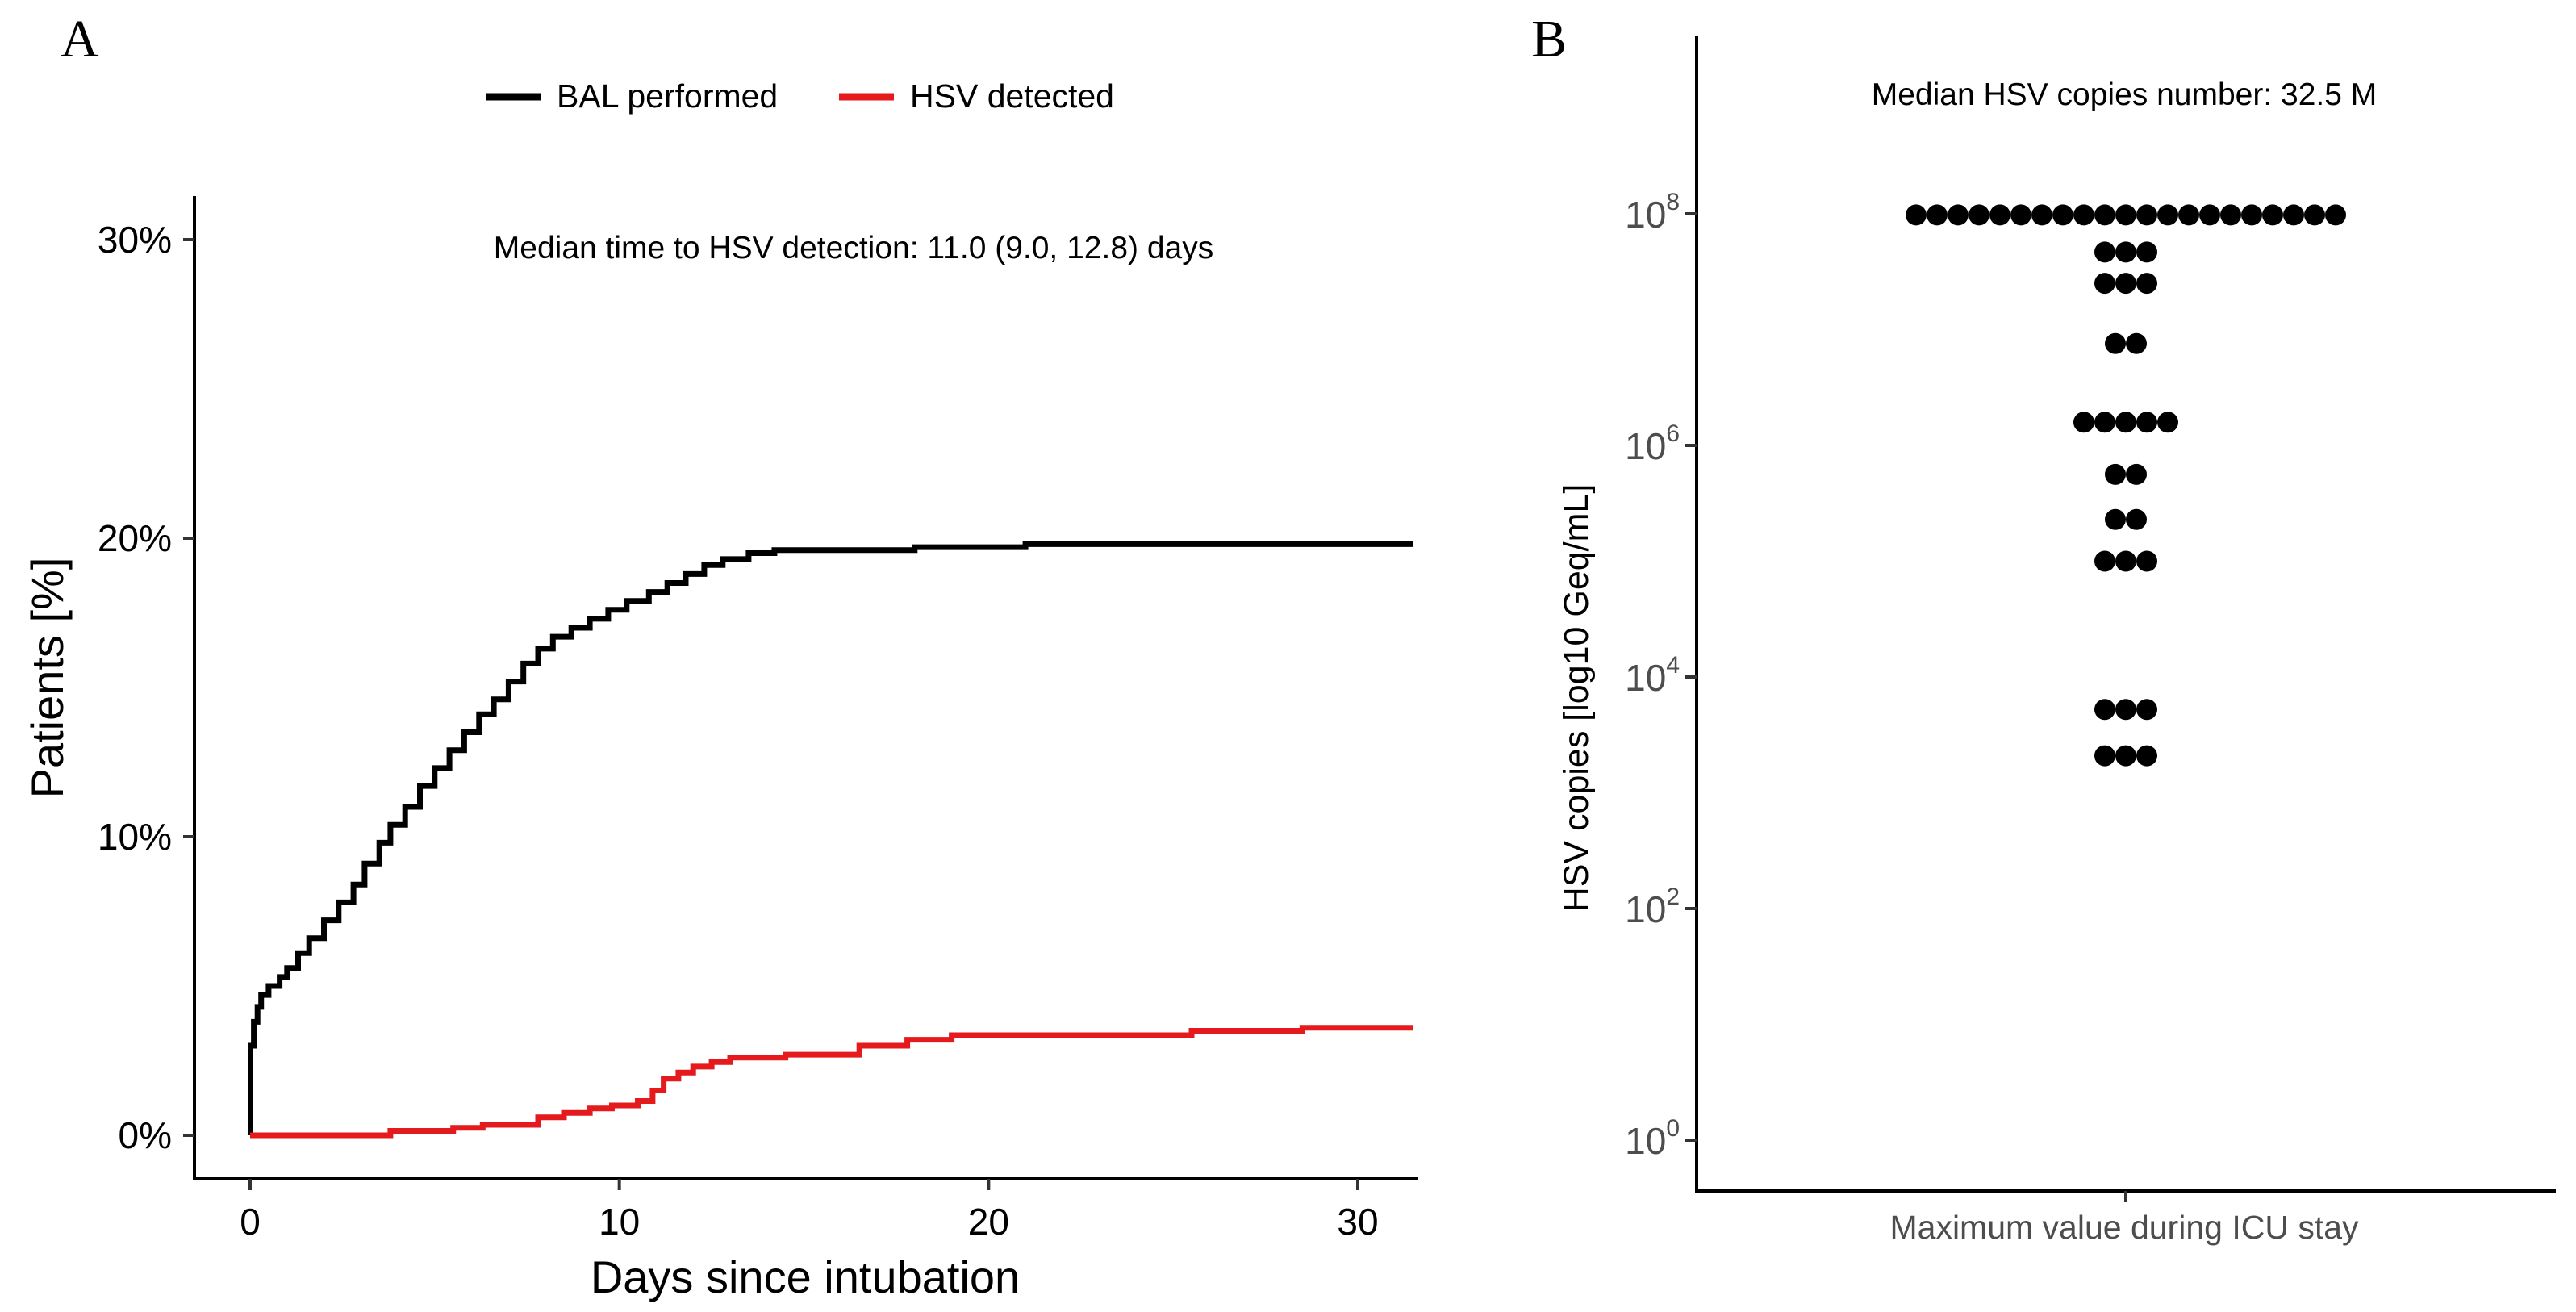  What do you see at coordinates (667, 96) in the screenshot?
I see `legend-label-bal-performed: BAL performed` at bounding box center [667, 96].